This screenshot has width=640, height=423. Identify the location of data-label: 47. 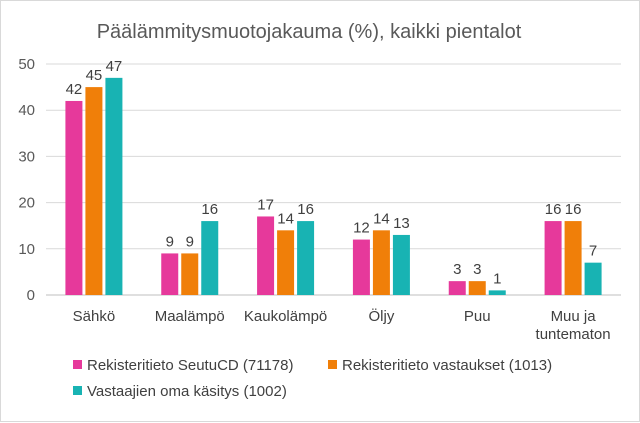
(114, 66).